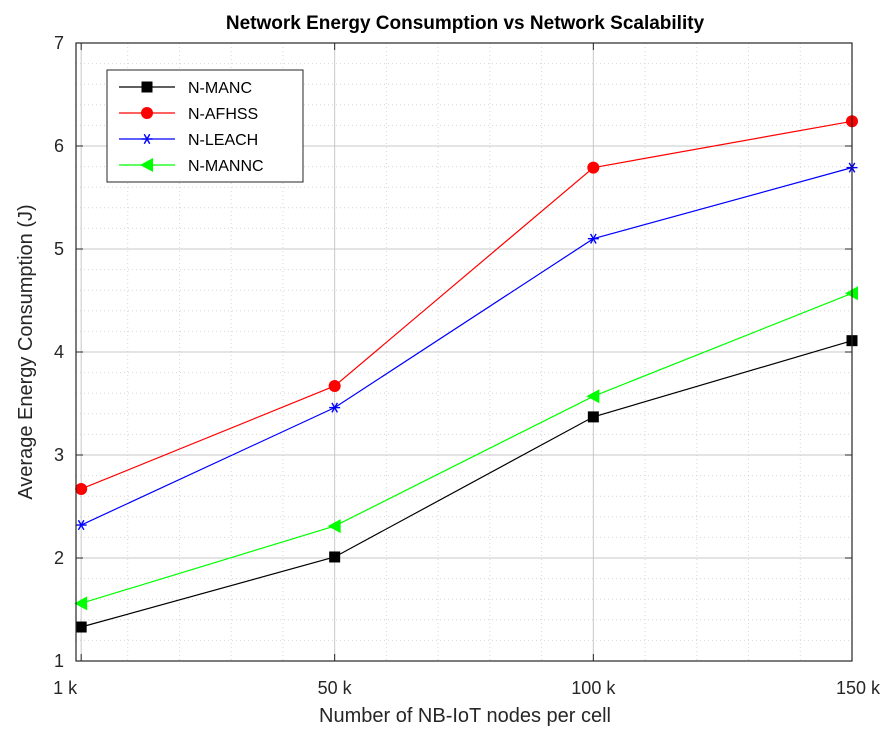  Describe the element at coordinates (593, 688) in the screenshot. I see `x-tick-label: 100 k` at that location.